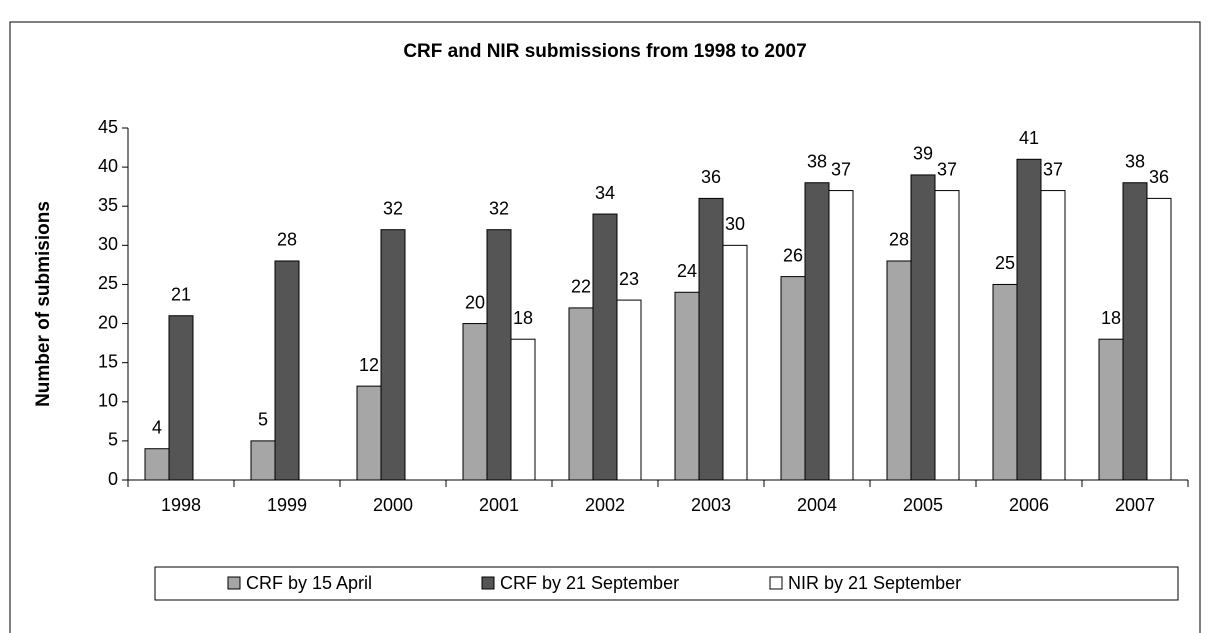 The width and height of the screenshot is (1210, 633). What do you see at coordinates (687, 271) in the screenshot?
I see `data-label: 24` at bounding box center [687, 271].